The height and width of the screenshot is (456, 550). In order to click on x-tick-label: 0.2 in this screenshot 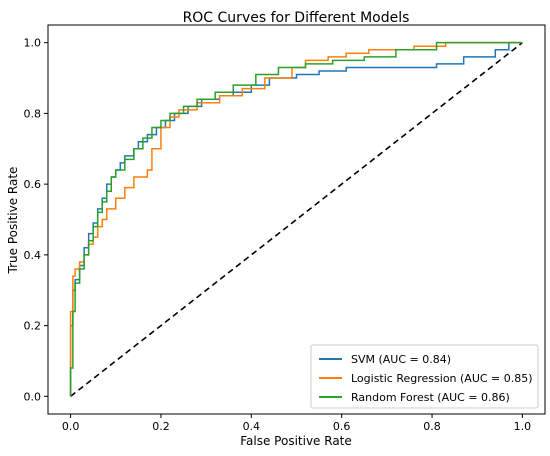, I will do `click(161, 426)`.